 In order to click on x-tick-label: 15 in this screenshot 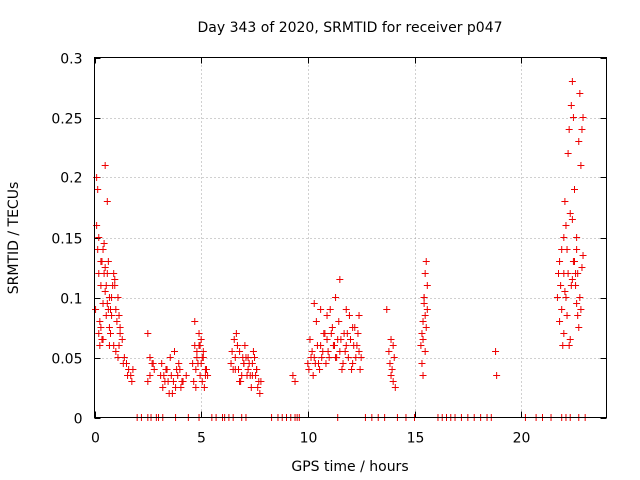, I will do `click(416, 439)`.